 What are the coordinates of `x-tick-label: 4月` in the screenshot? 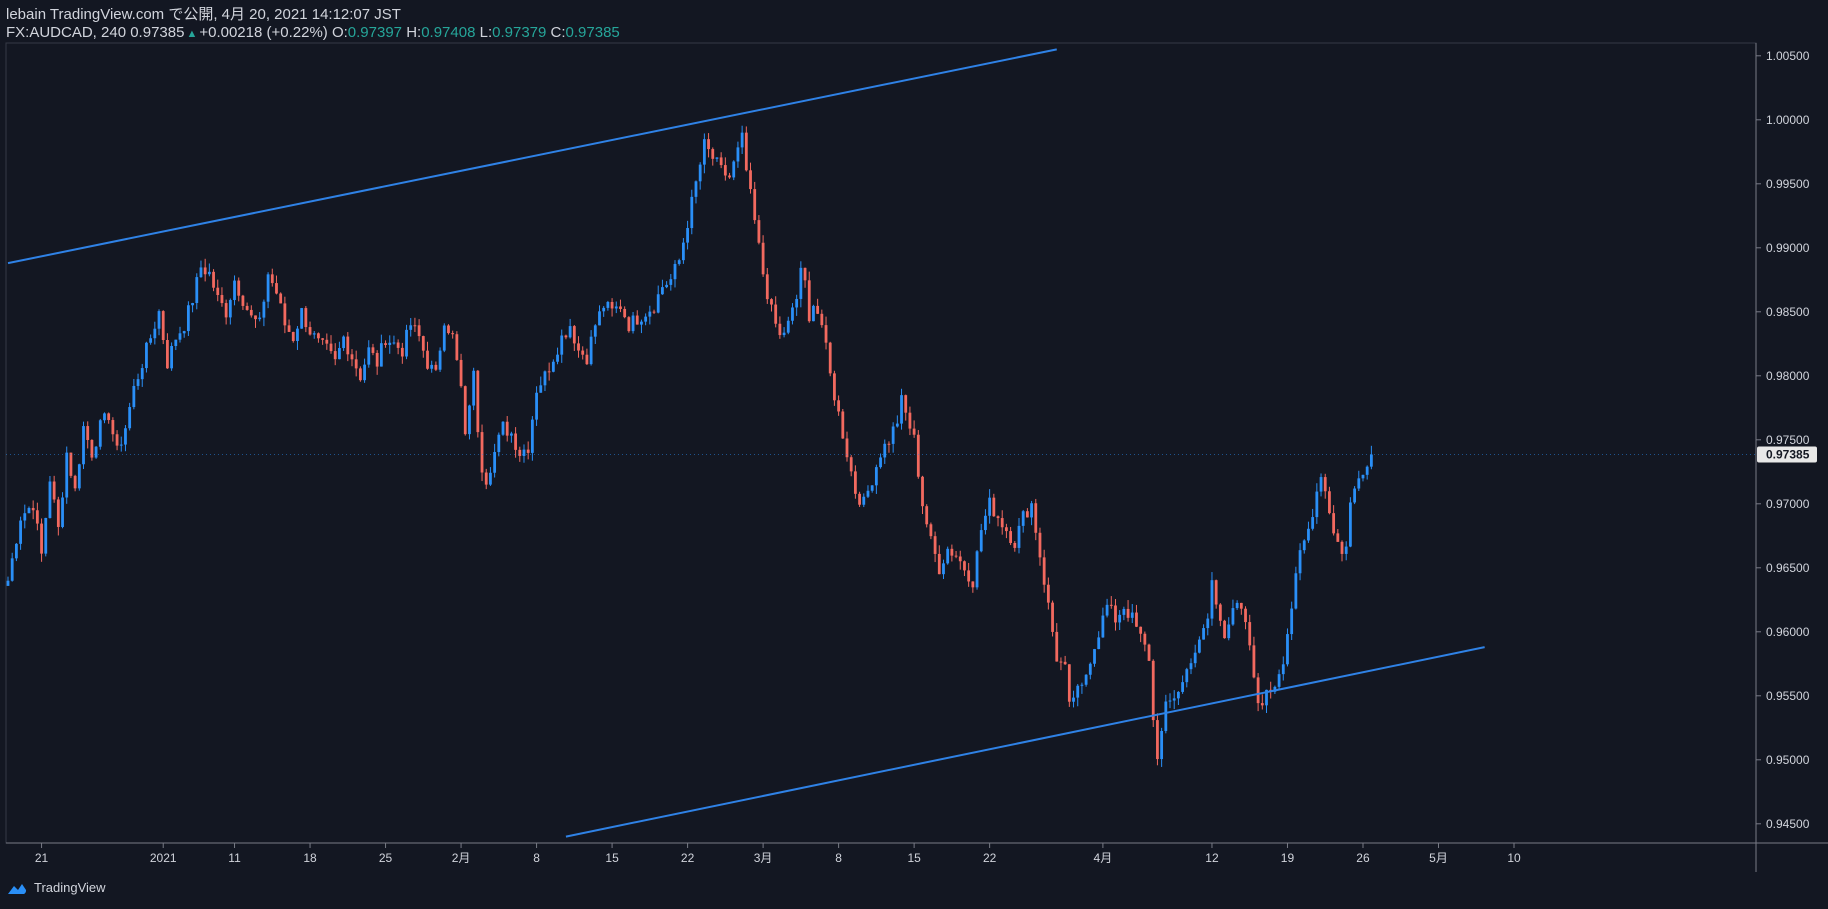 It's located at (1103, 858).